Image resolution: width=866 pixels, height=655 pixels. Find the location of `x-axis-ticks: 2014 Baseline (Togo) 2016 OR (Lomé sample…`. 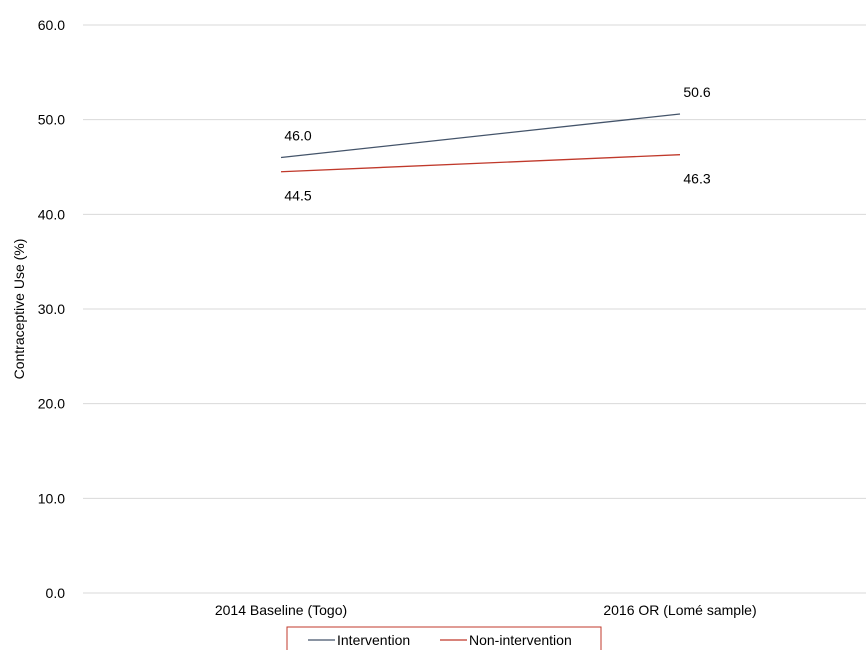

x-axis-ticks: 2014 Baseline (Togo) 2016 OR (Lomé sample… is located at coordinates (486, 610).